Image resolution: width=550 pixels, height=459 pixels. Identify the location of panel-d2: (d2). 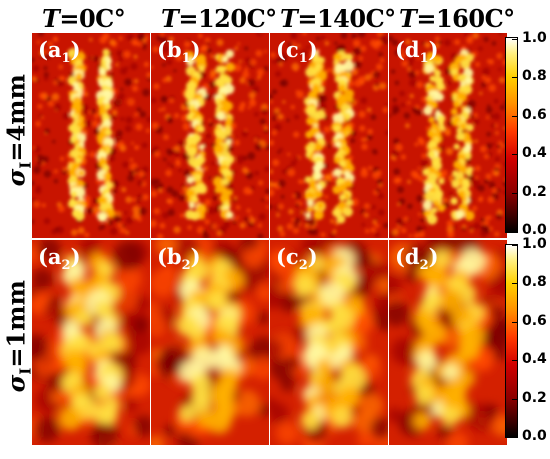
(448, 342).